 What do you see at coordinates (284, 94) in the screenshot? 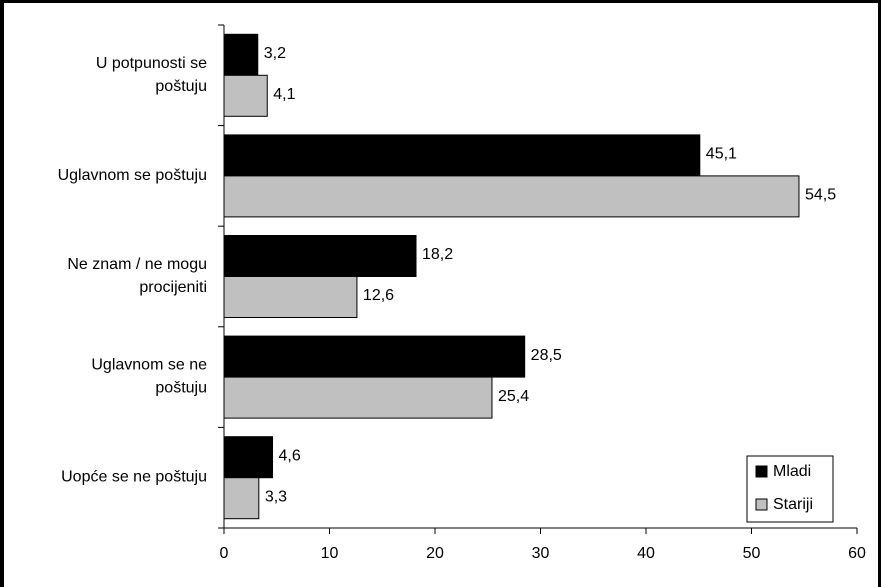
I see `data-label-stariji: 4,1` at bounding box center [284, 94].